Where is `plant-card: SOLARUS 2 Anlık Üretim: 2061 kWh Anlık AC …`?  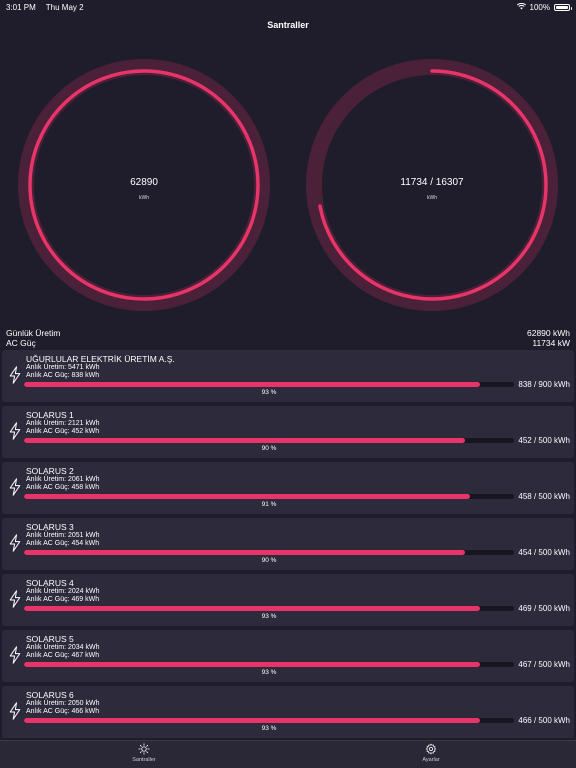
plant-card: SOLARUS 2 Anlık Üretim: 2061 kWh Anlık AC … is located at coordinates (288, 488).